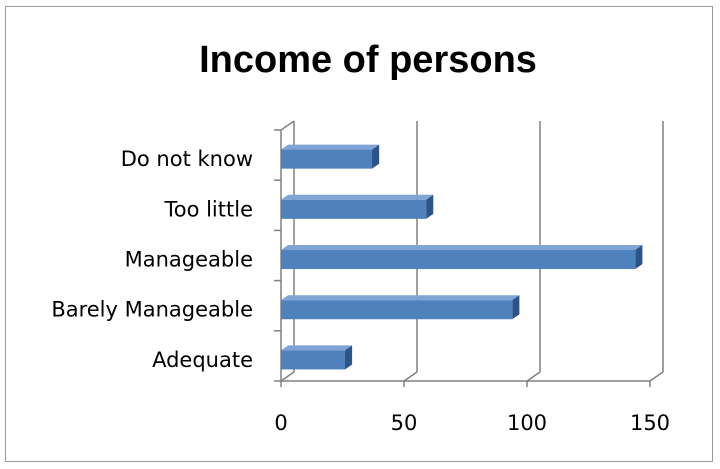  I want to click on category-label: Barely Manageable, so click(152, 310).